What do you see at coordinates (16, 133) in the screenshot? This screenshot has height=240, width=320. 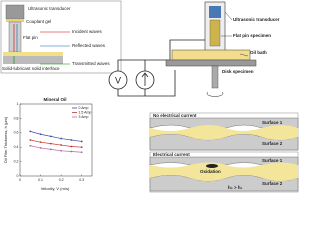 I see `y-tick-label: 0.6` at bounding box center [16, 133].